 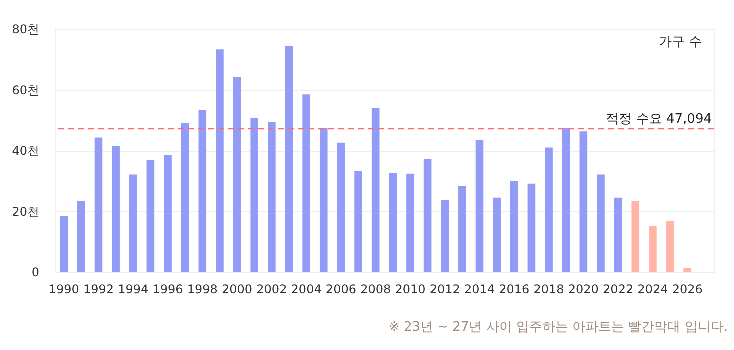 I want to click on x-tick-label: 2004, so click(x=306, y=289).